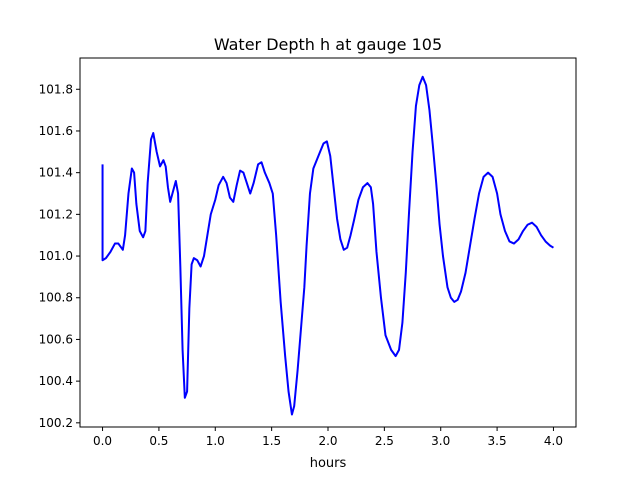 The height and width of the screenshot is (480, 640). Describe the element at coordinates (328, 463) in the screenshot. I see `x-axis-label: hours` at that location.